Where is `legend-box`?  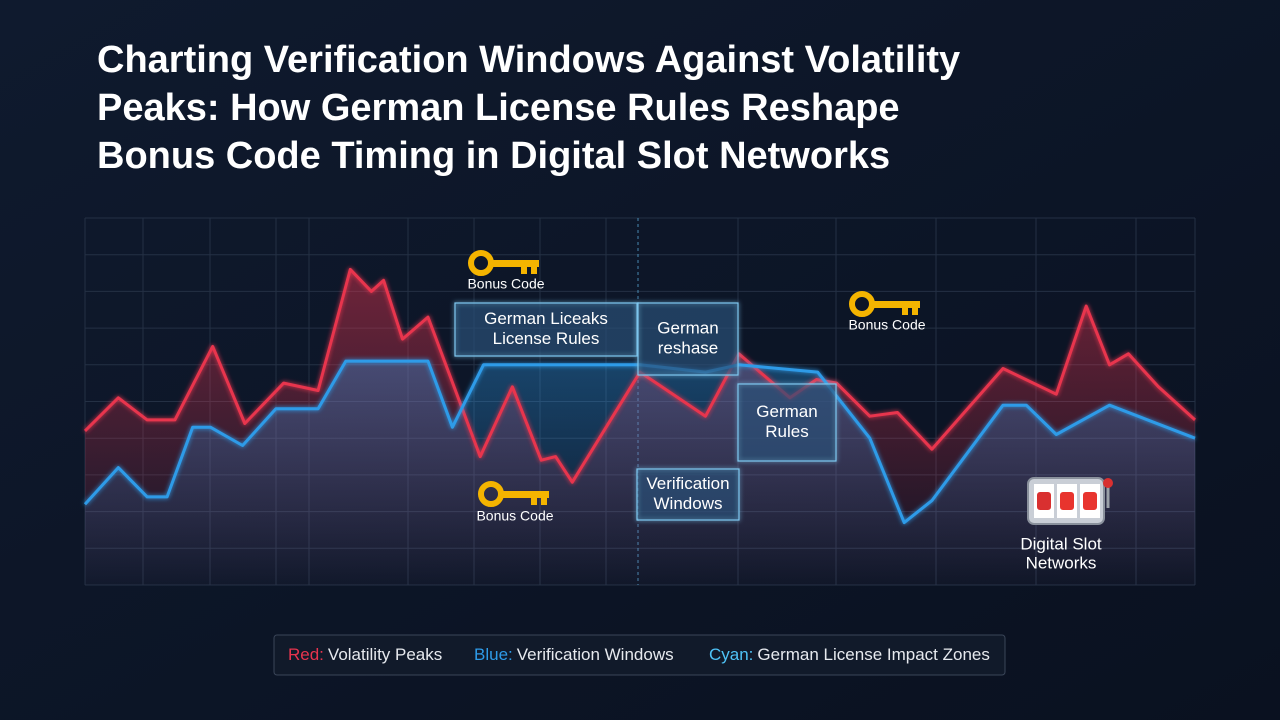 legend-box is located at coordinates (639, 655).